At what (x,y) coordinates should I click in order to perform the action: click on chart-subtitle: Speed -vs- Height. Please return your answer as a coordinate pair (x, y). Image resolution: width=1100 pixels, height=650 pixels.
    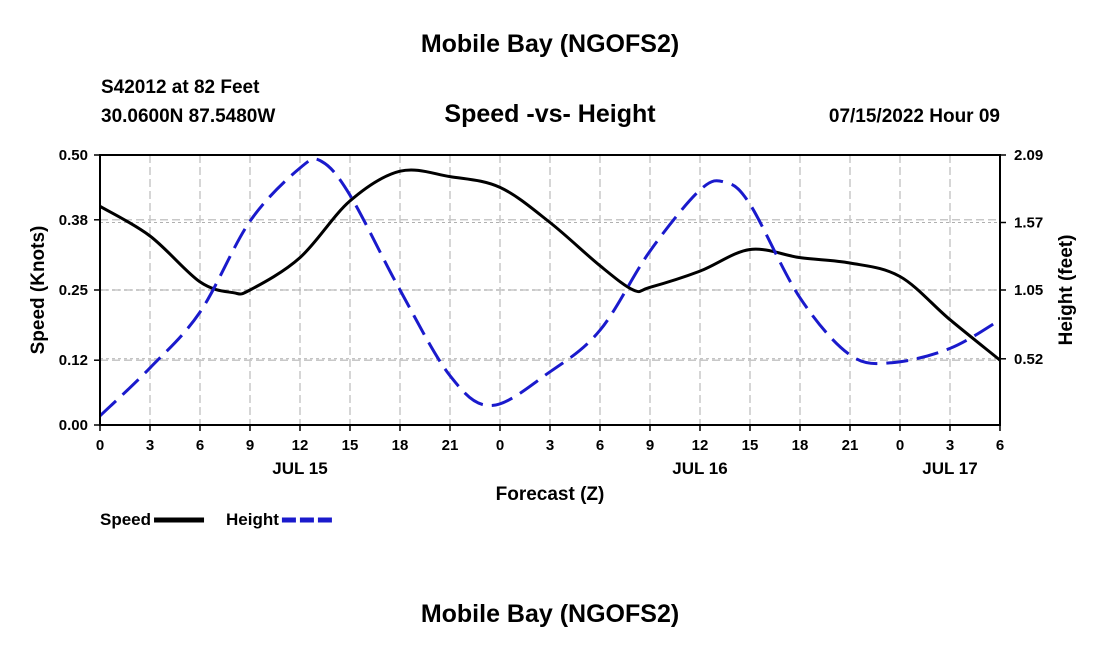
    Looking at the image, I should click on (550, 114).